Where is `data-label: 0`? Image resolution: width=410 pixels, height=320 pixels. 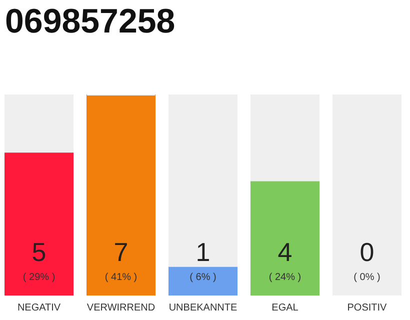
data-label: 0 is located at coordinates (367, 252).